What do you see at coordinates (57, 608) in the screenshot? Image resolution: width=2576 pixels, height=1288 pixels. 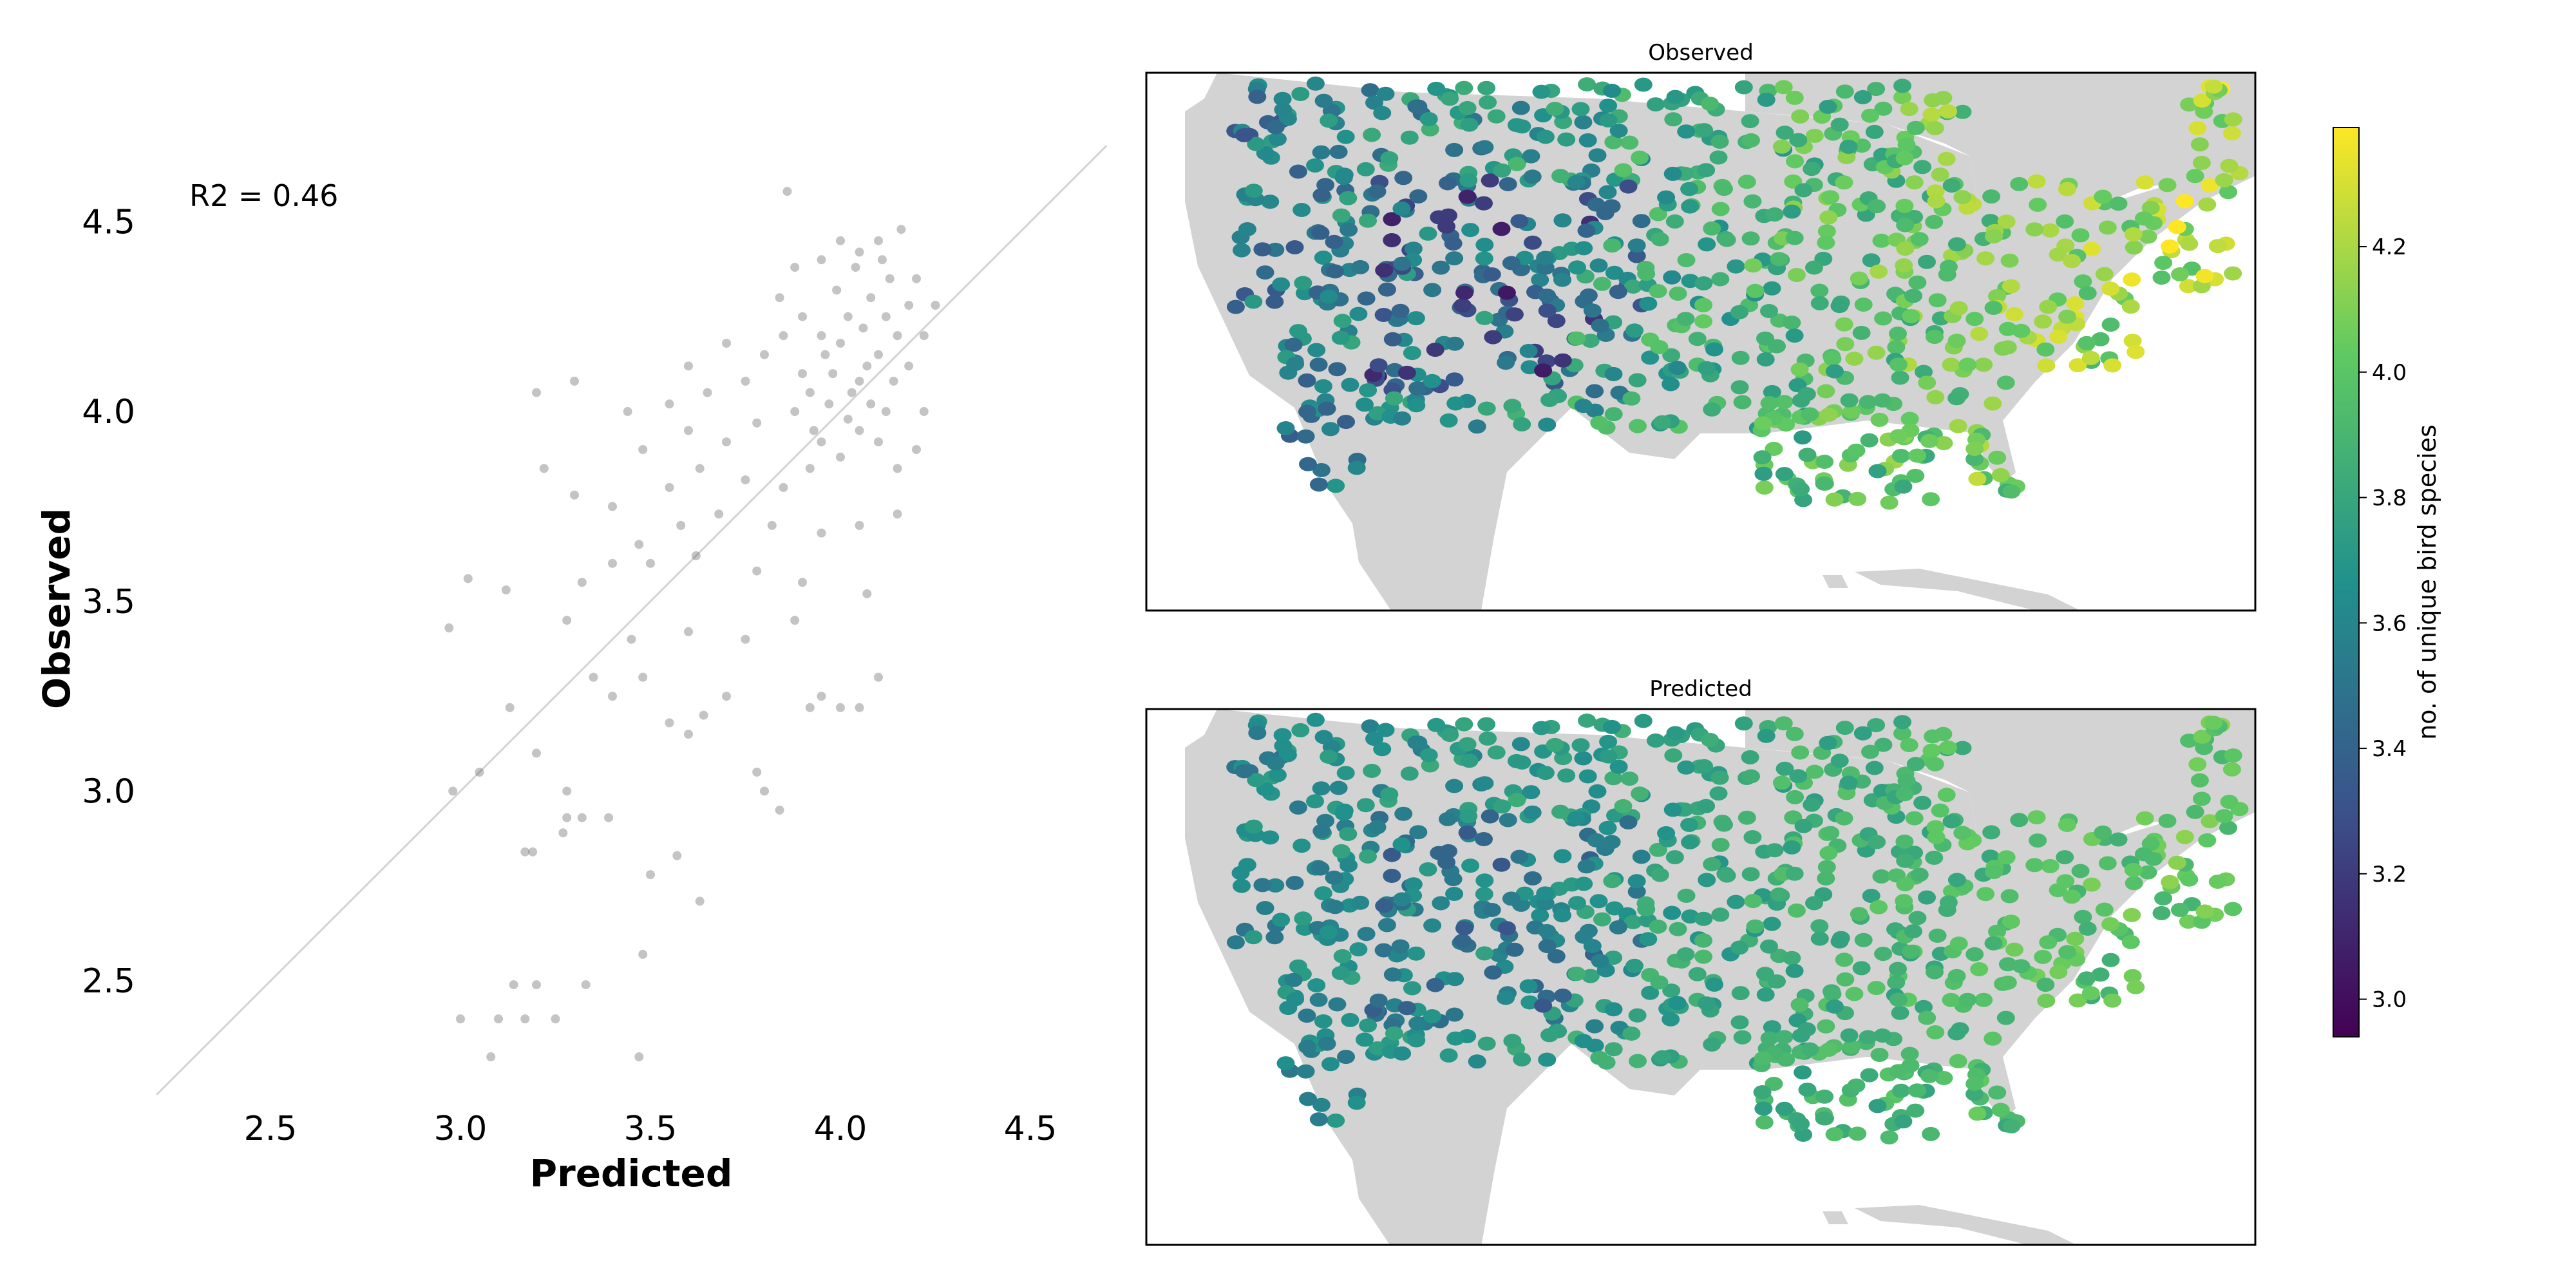 I see `y-axis-label: Observed` at bounding box center [57, 608].